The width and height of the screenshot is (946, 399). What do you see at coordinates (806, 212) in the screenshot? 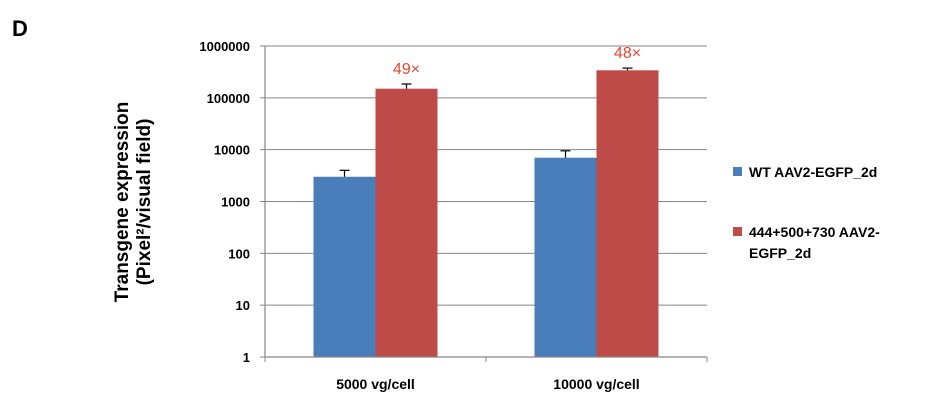
I see `legend: WT AAV2-EGFP_2d 444+500+730 AAV2- EGFP_2d` at bounding box center [806, 212].